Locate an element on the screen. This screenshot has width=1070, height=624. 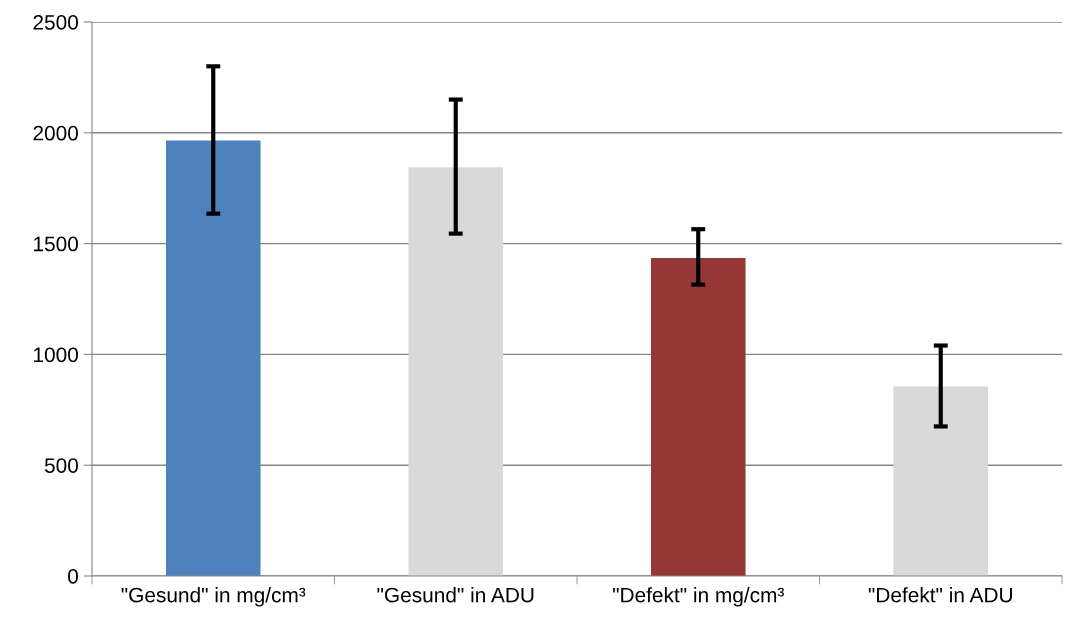
x-tick-label: "Gesund" in ADU is located at coordinates (455, 595).